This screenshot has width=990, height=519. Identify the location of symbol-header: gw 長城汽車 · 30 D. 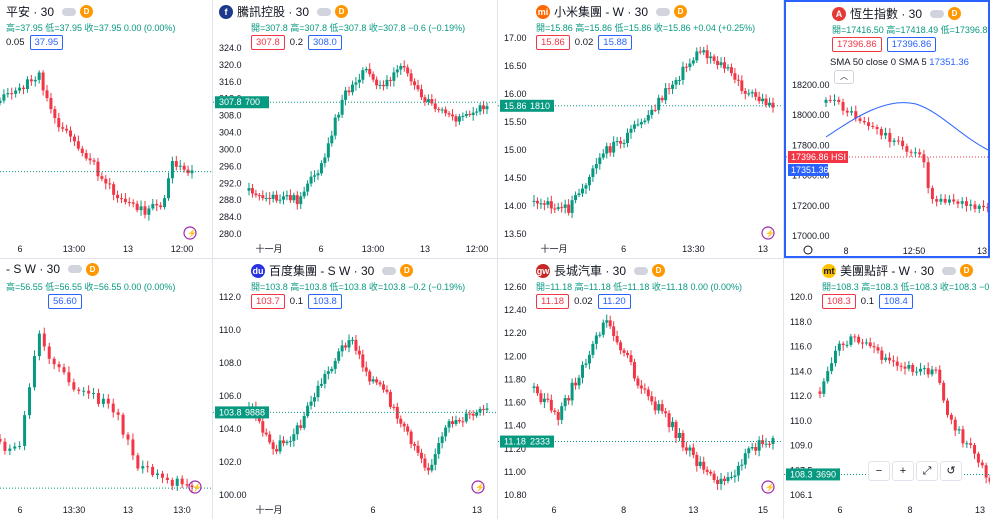
(657, 270).